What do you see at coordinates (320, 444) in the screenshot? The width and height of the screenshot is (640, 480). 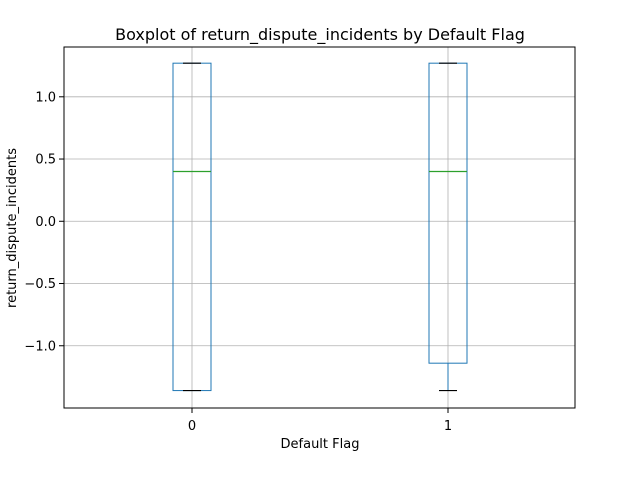 I see `x-axis-label: Default Flag` at bounding box center [320, 444].